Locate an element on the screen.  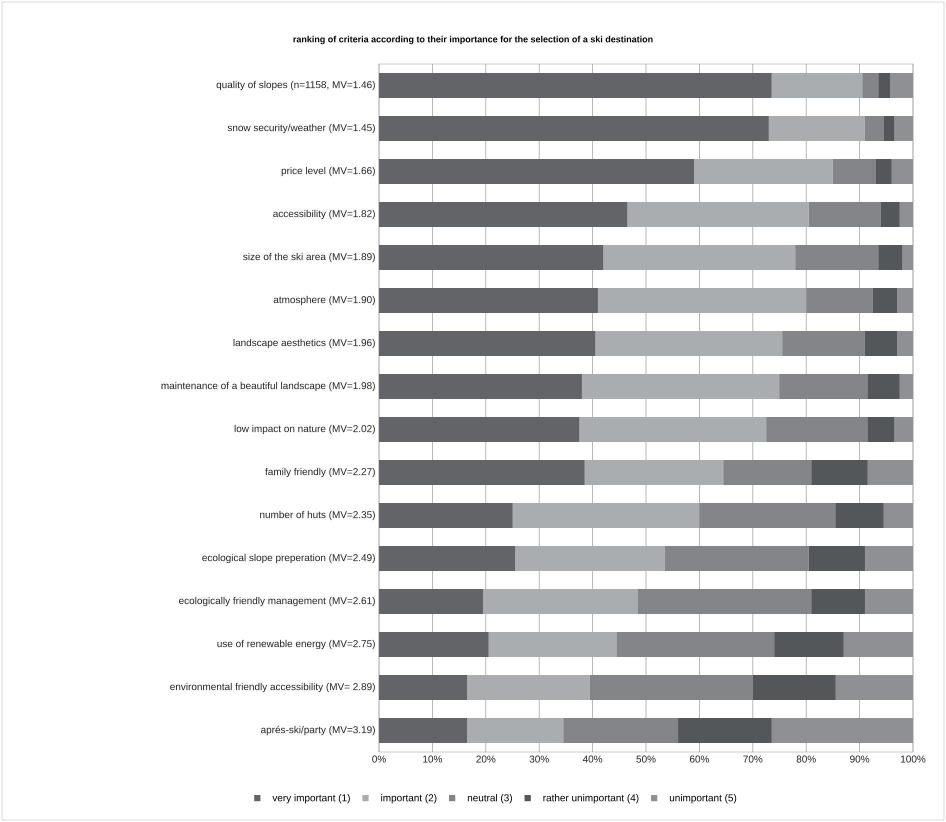
x-tick-label: 30% is located at coordinates (539, 759).